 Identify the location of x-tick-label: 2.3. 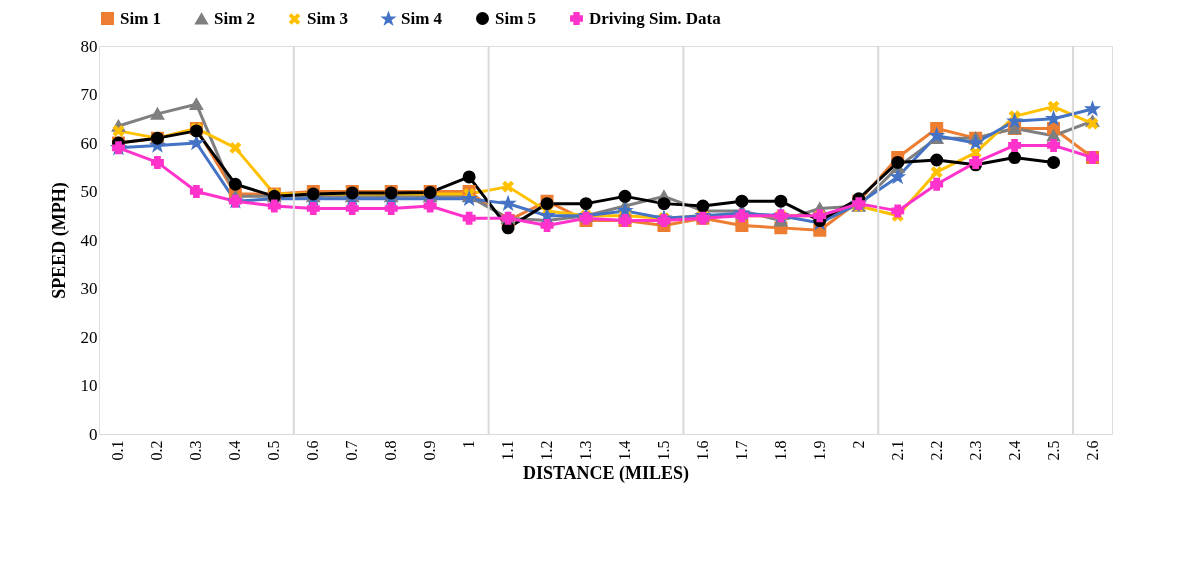
(975, 450).